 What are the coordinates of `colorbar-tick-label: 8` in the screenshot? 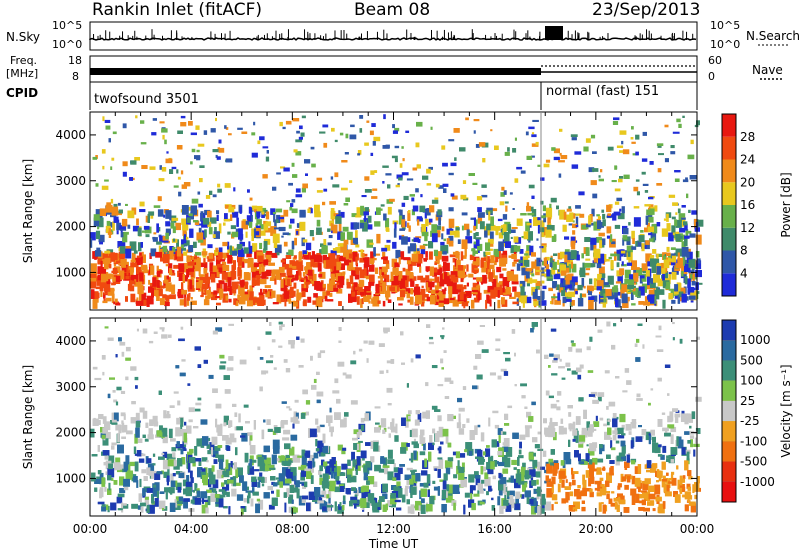 It's located at (744, 251).